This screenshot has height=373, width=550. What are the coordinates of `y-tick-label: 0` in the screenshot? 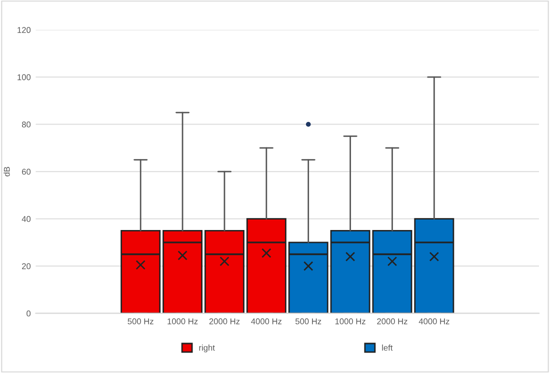 It's located at (28, 313).